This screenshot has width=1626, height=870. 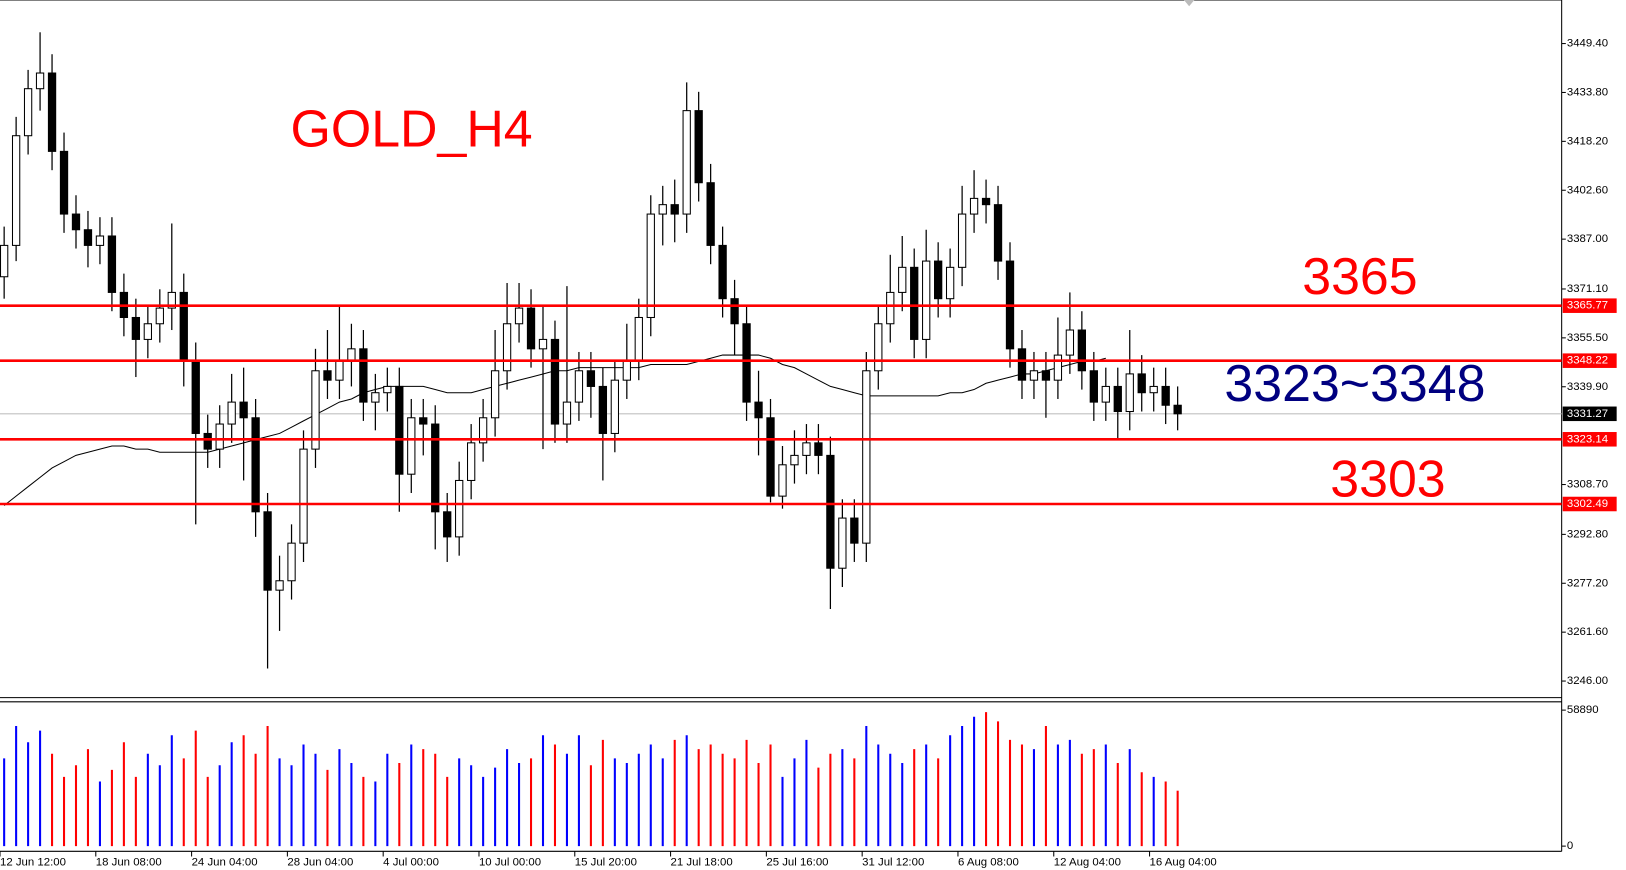 I want to click on y-tick-label: 3246.00, so click(x=1587, y=681).